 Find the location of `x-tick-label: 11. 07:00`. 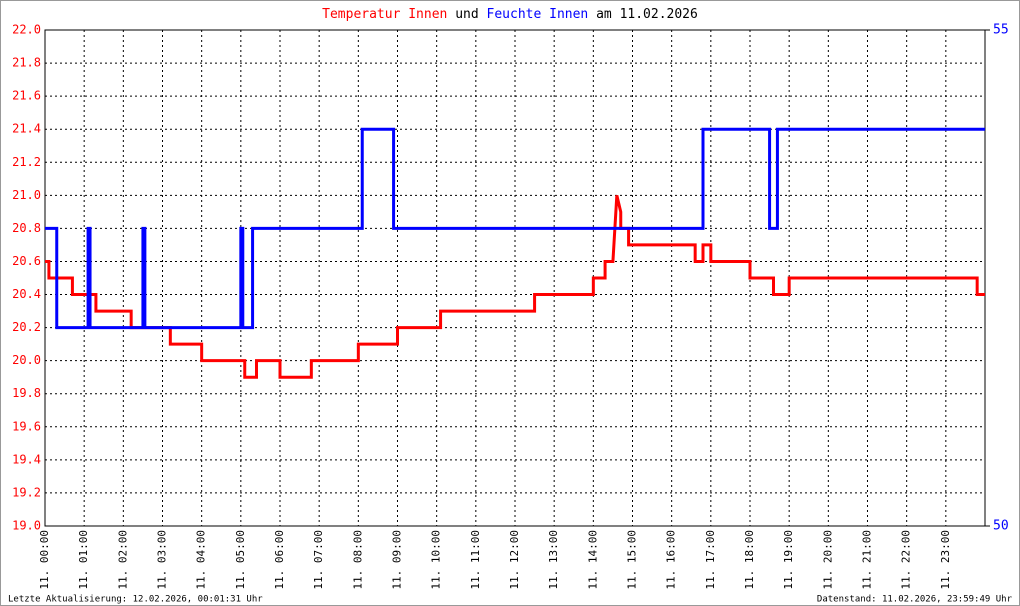

x-tick-label: 11. 07:00 is located at coordinates (318, 560).